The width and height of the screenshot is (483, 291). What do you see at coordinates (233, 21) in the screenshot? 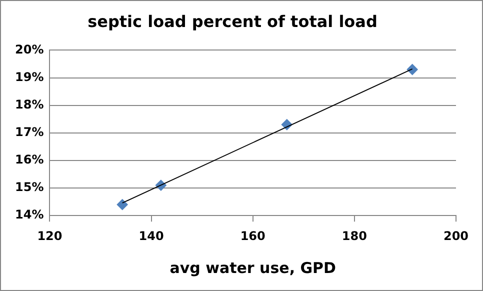
I see `chart-title: septic load percent of total load` at bounding box center [233, 21].